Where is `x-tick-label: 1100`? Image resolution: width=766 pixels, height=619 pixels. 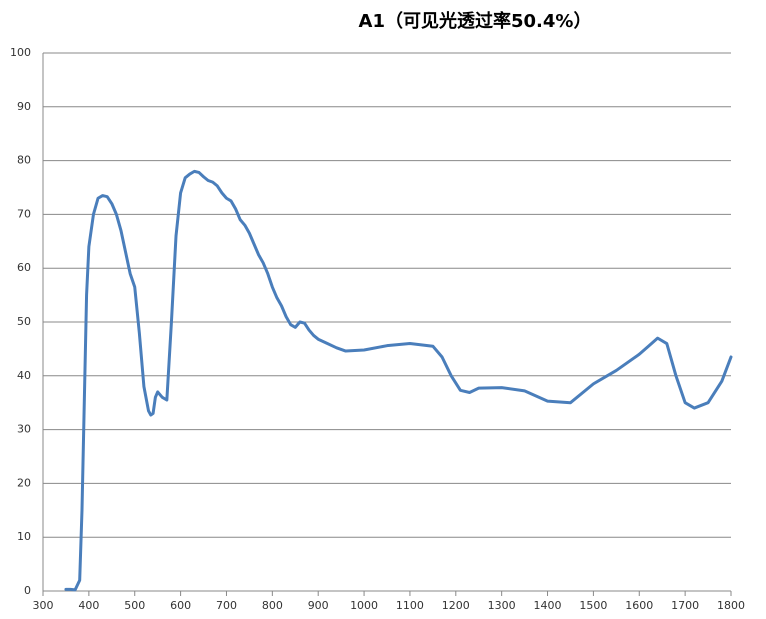
x-tick-label: 1100 is located at coordinates (410, 605).